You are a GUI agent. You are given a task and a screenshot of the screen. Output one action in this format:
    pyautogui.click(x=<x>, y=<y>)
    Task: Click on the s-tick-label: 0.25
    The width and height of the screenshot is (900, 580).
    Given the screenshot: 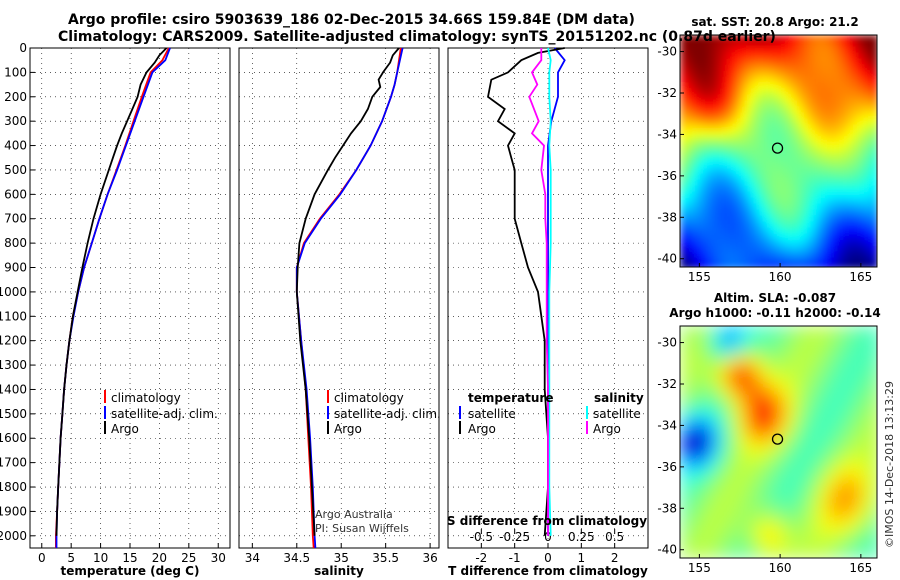 What is the action you would take?
    pyautogui.click(x=581, y=537)
    